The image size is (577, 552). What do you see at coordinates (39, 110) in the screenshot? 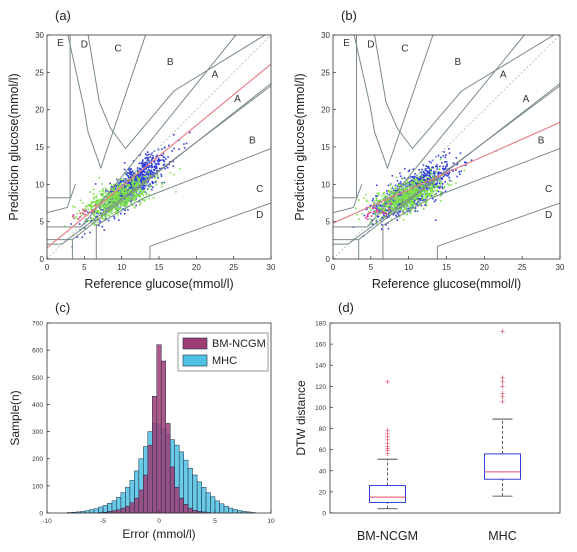
I see `y-tick-label: 20` at bounding box center [39, 110].